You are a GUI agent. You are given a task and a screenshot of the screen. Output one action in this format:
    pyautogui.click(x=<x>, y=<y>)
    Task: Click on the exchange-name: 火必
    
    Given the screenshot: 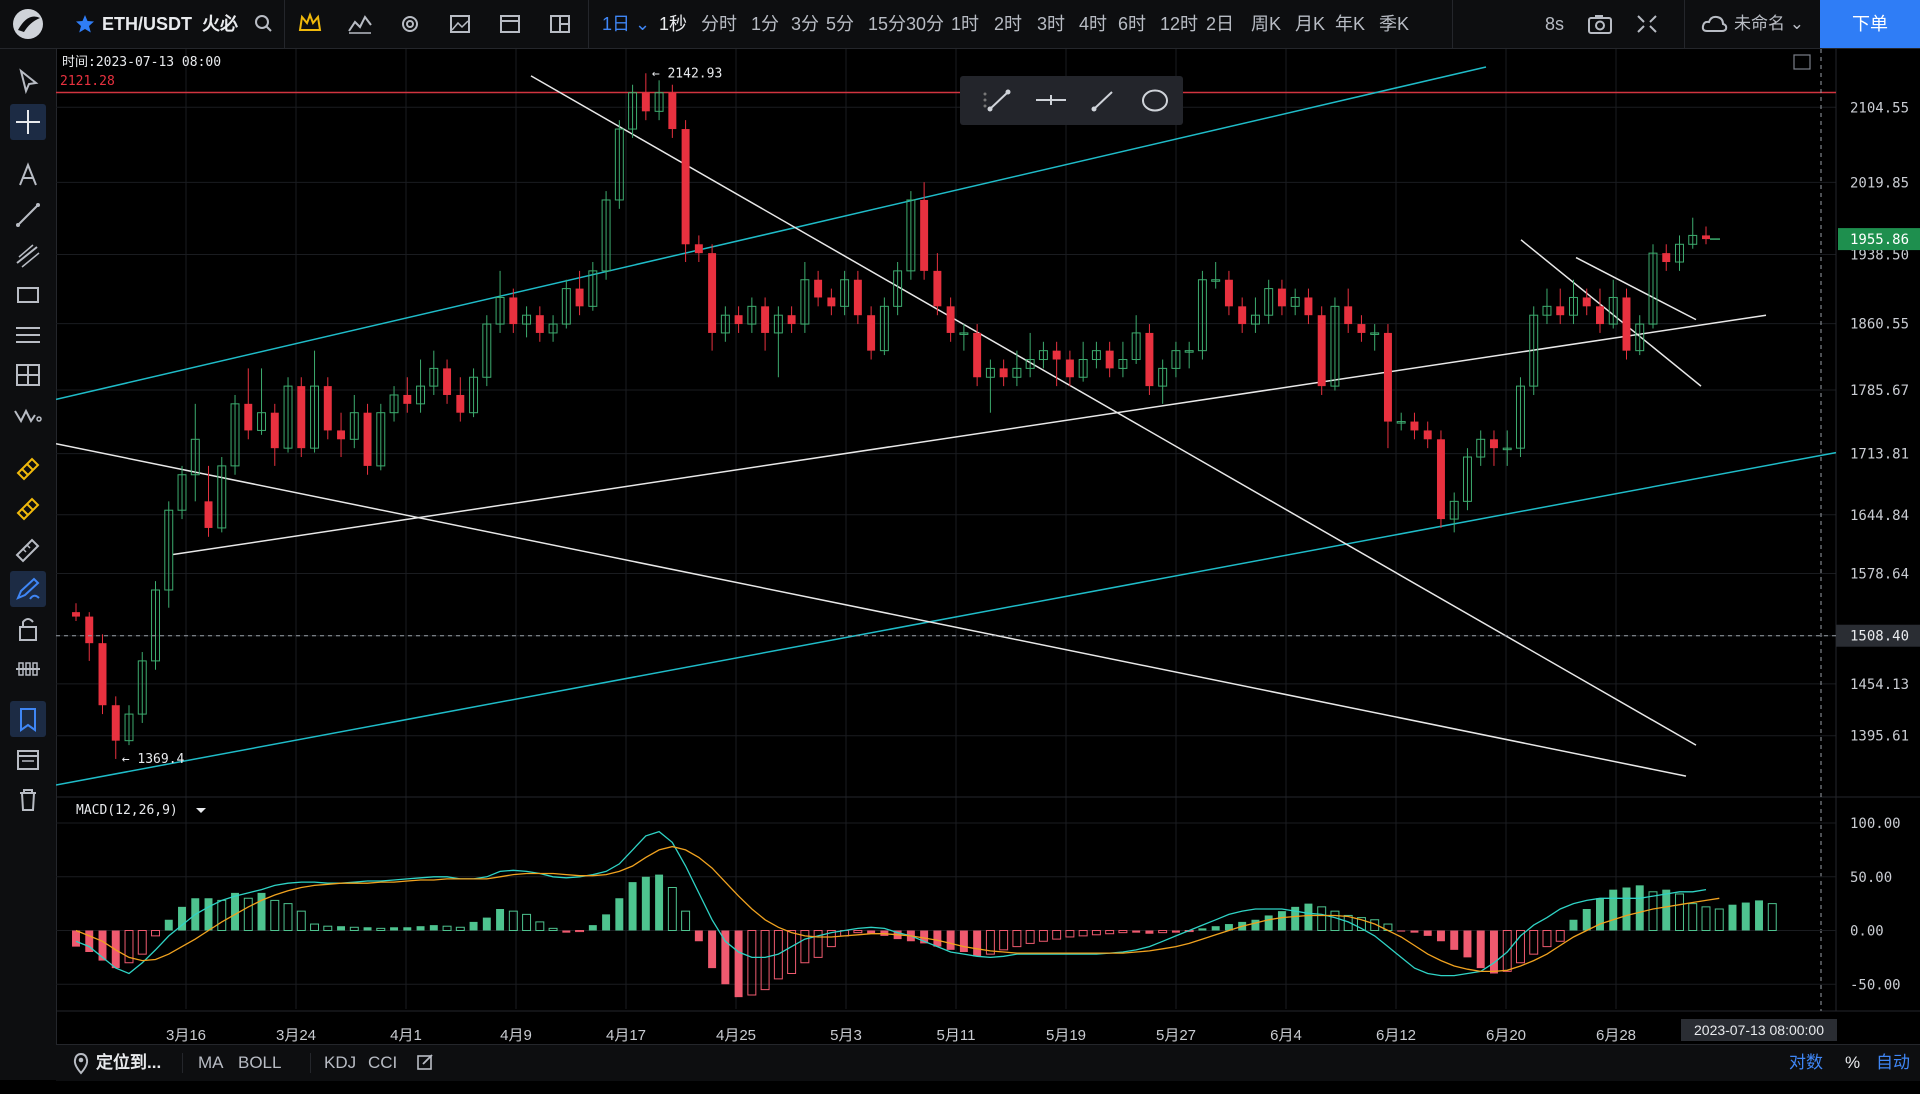 What is the action you would take?
    pyautogui.click(x=220, y=24)
    